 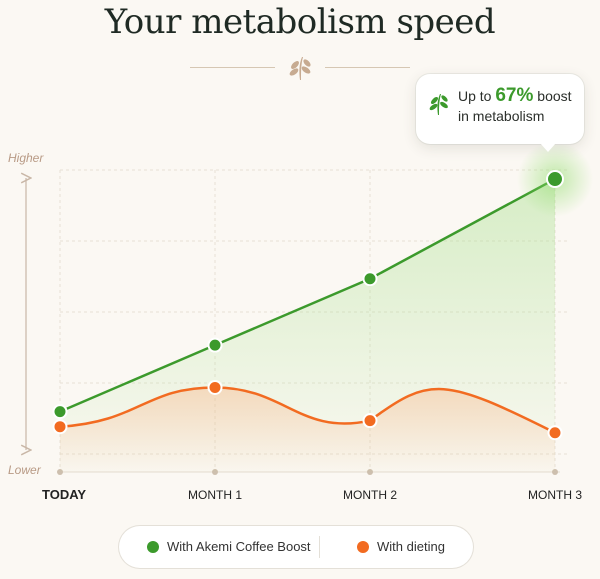 What do you see at coordinates (477, 96) in the screenshot?
I see `callout-prefix: Up to` at bounding box center [477, 96].